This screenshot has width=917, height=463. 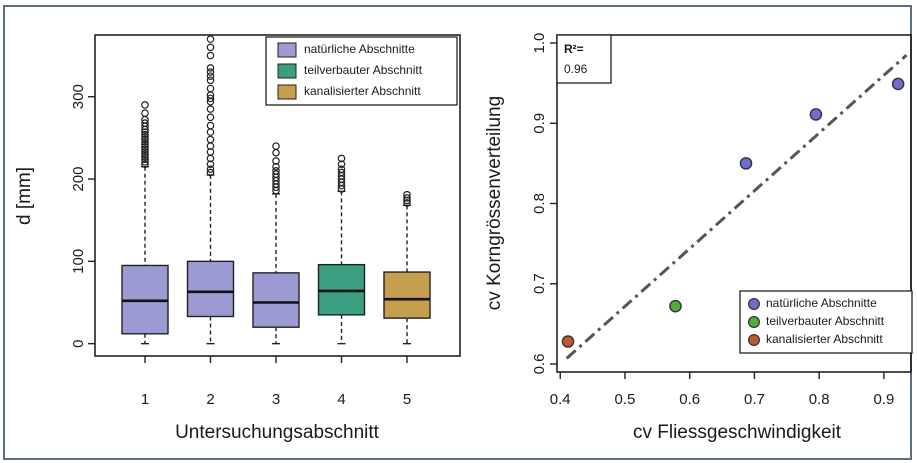 I want to click on x-tick-label: 0.4, so click(x=560, y=399).